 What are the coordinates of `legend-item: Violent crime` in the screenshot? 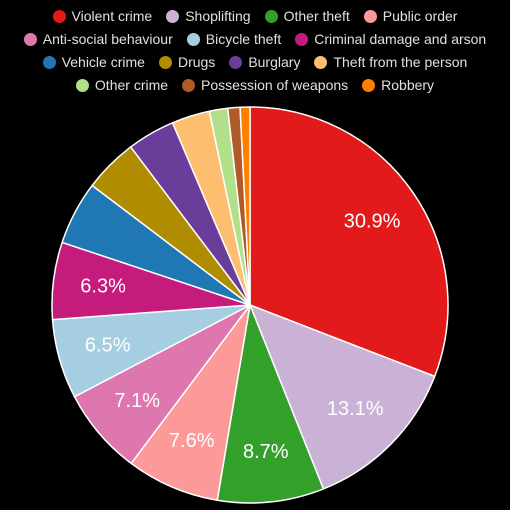 It's located at (102, 16).